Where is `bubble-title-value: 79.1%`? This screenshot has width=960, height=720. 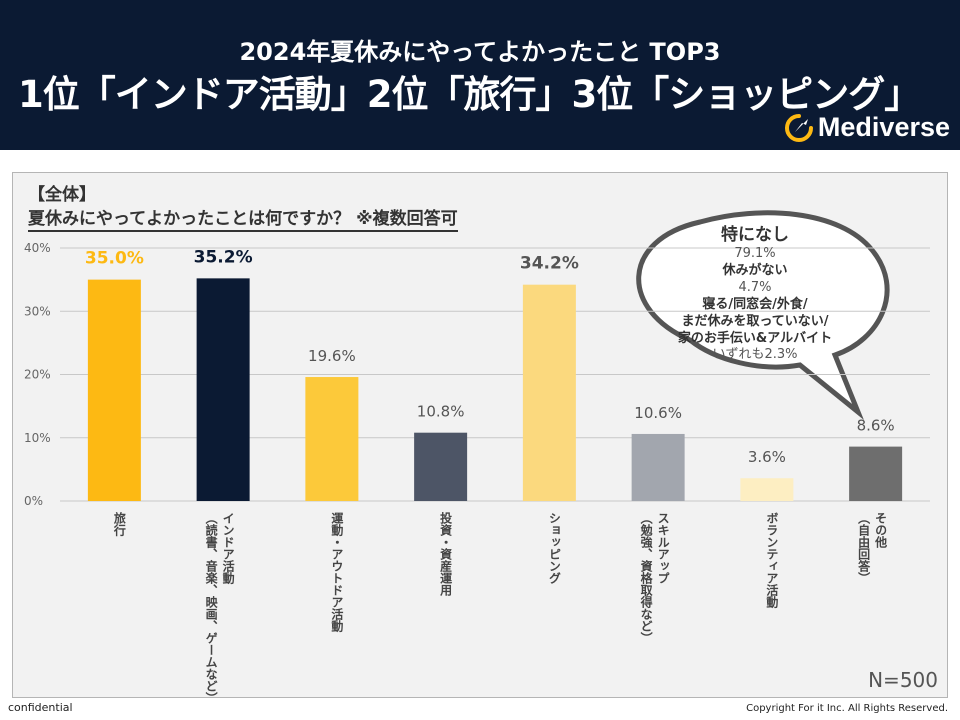
bubble-title-value: 79.1% is located at coordinates (755, 254).